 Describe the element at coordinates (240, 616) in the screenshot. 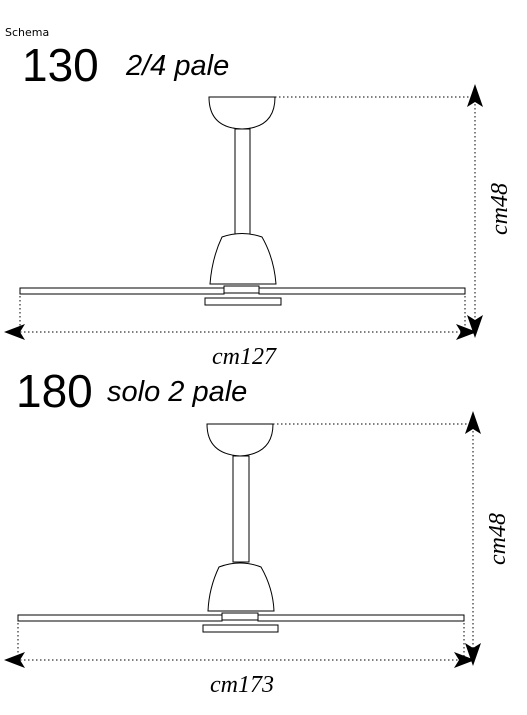

I see `fan-180-hub` at that location.